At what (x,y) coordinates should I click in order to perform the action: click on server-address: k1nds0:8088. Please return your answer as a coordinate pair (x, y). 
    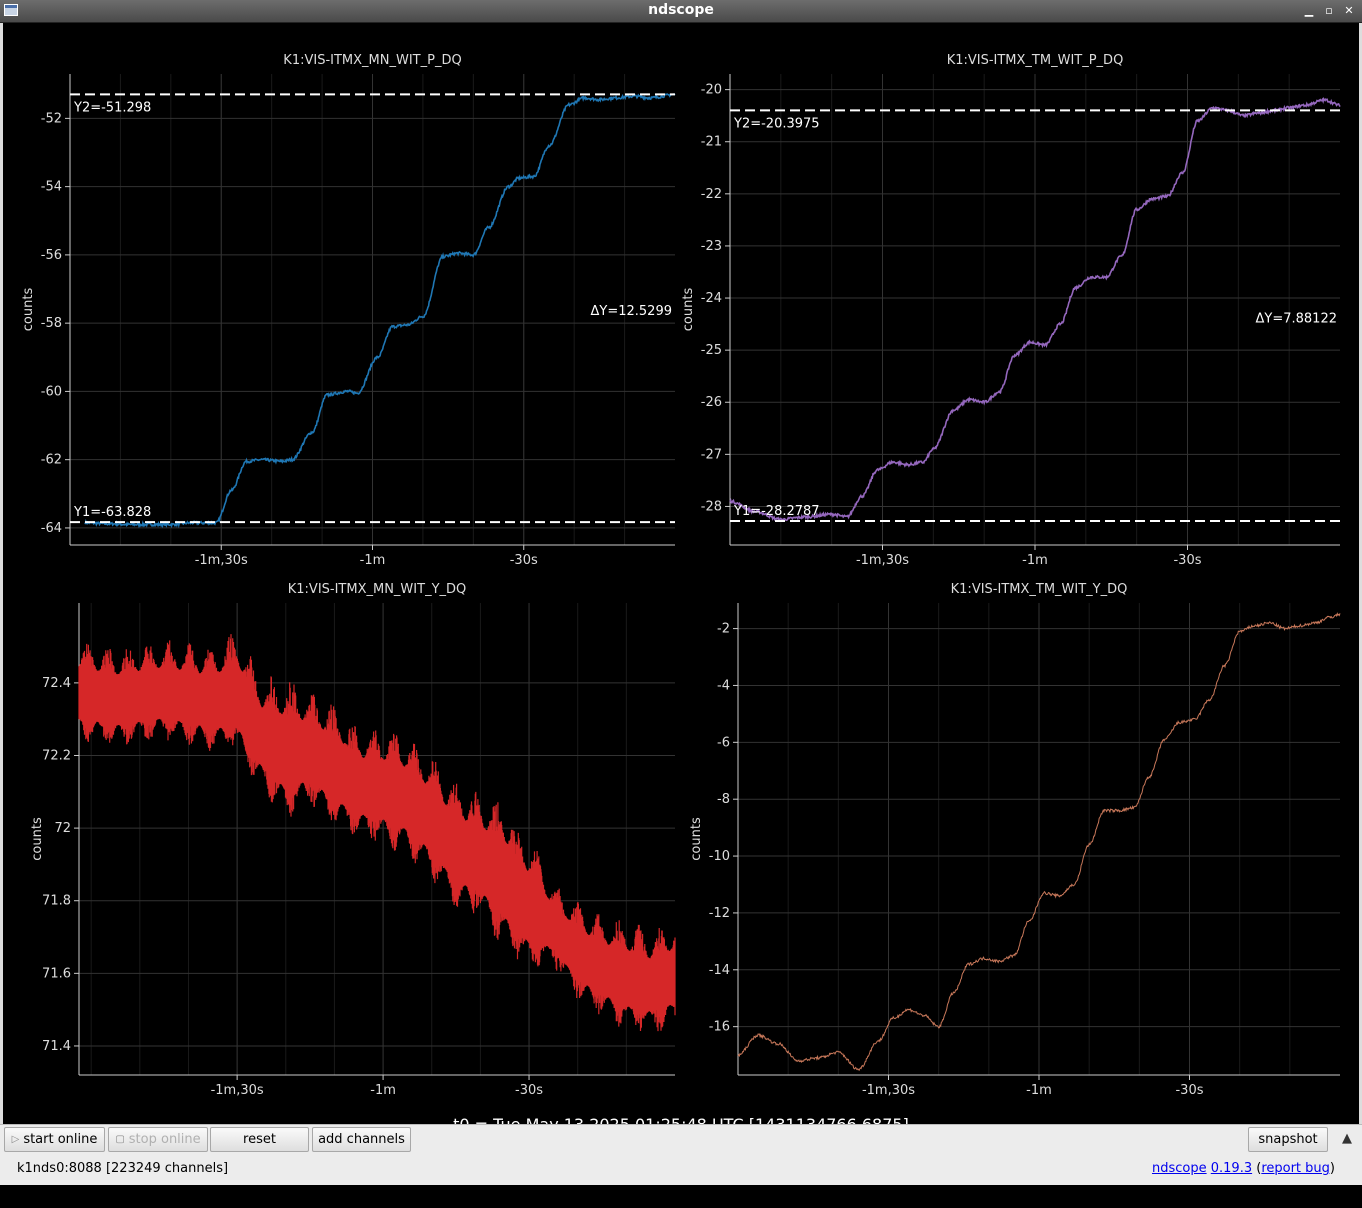
    Looking at the image, I should click on (59, 1168).